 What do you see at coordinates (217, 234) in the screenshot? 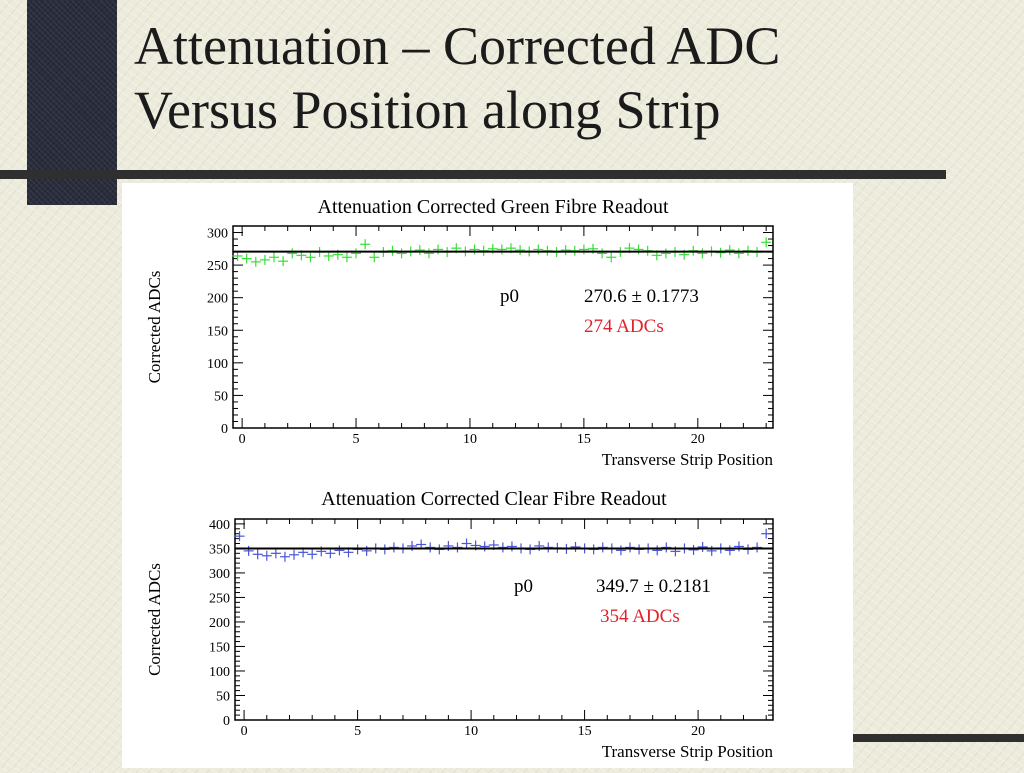
I see `y-tick-label: 300` at bounding box center [217, 234].